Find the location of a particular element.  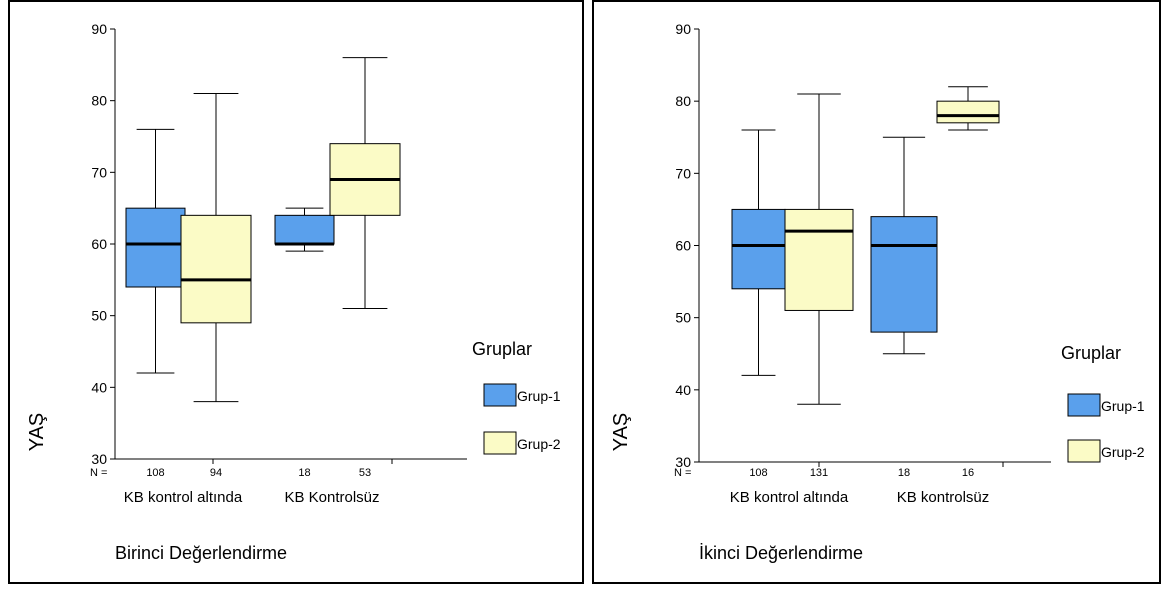

n-count-label: 131 is located at coordinates (819, 473).